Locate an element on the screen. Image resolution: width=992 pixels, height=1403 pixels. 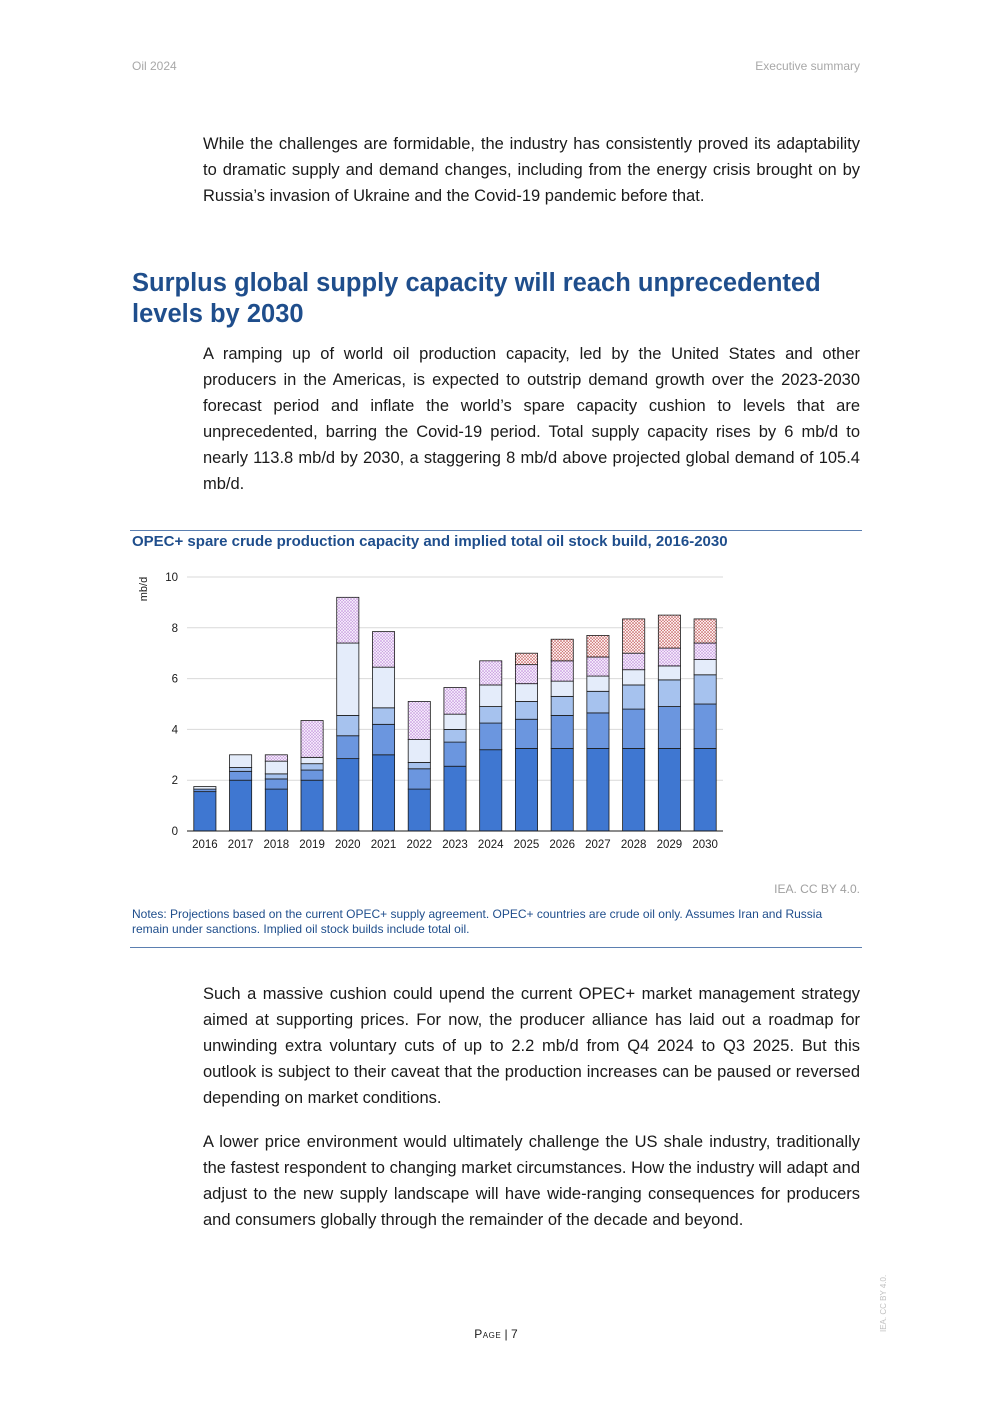
x-tick-label: 2025 is located at coordinates (527, 845).